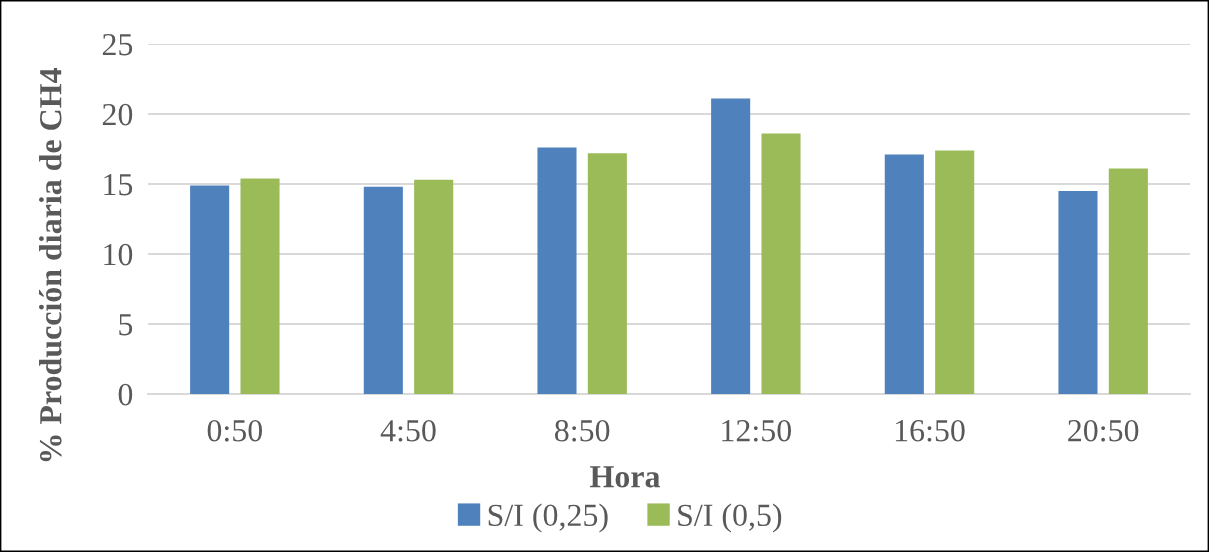  I want to click on x-tick-label: 0:50, so click(235, 430).